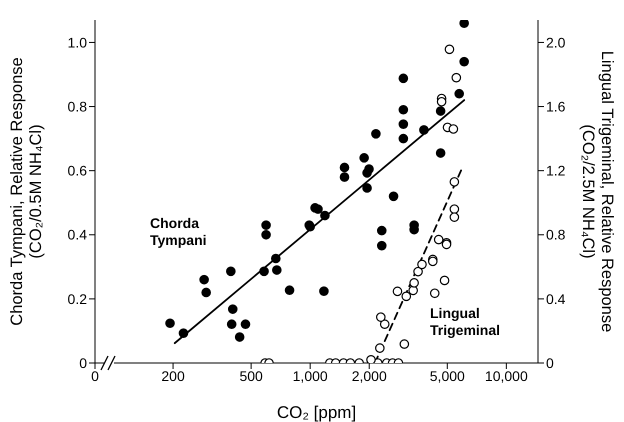 Image resolution: width=624 pixels, height=422 pixels. What do you see at coordinates (556, 234) in the screenshot?
I see `y2-tick-label: 0.8` at bounding box center [556, 234].